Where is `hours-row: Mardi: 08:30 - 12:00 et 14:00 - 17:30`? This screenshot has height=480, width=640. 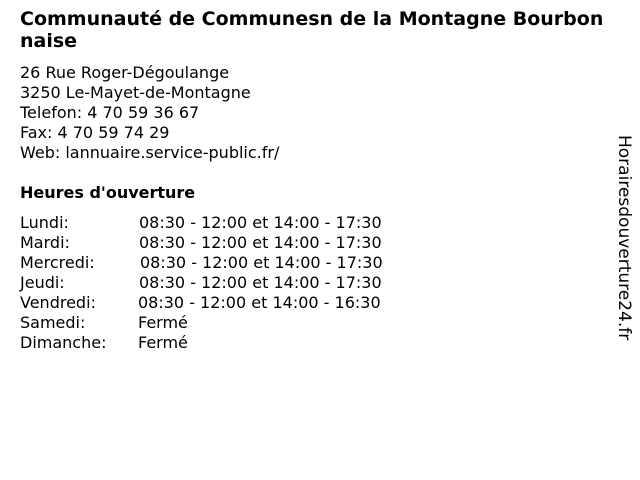
hours-row: Mardi: 08:30 - 12:00 et 14:00 - 17:30 is located at coordinates (201, 243).